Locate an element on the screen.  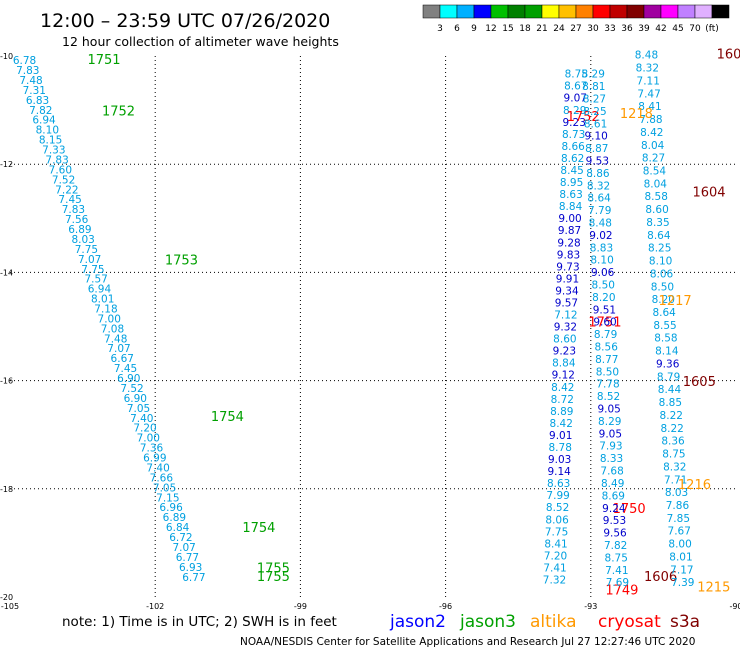
wave-height-value: 8.20 is located at coordinates (603, 298).